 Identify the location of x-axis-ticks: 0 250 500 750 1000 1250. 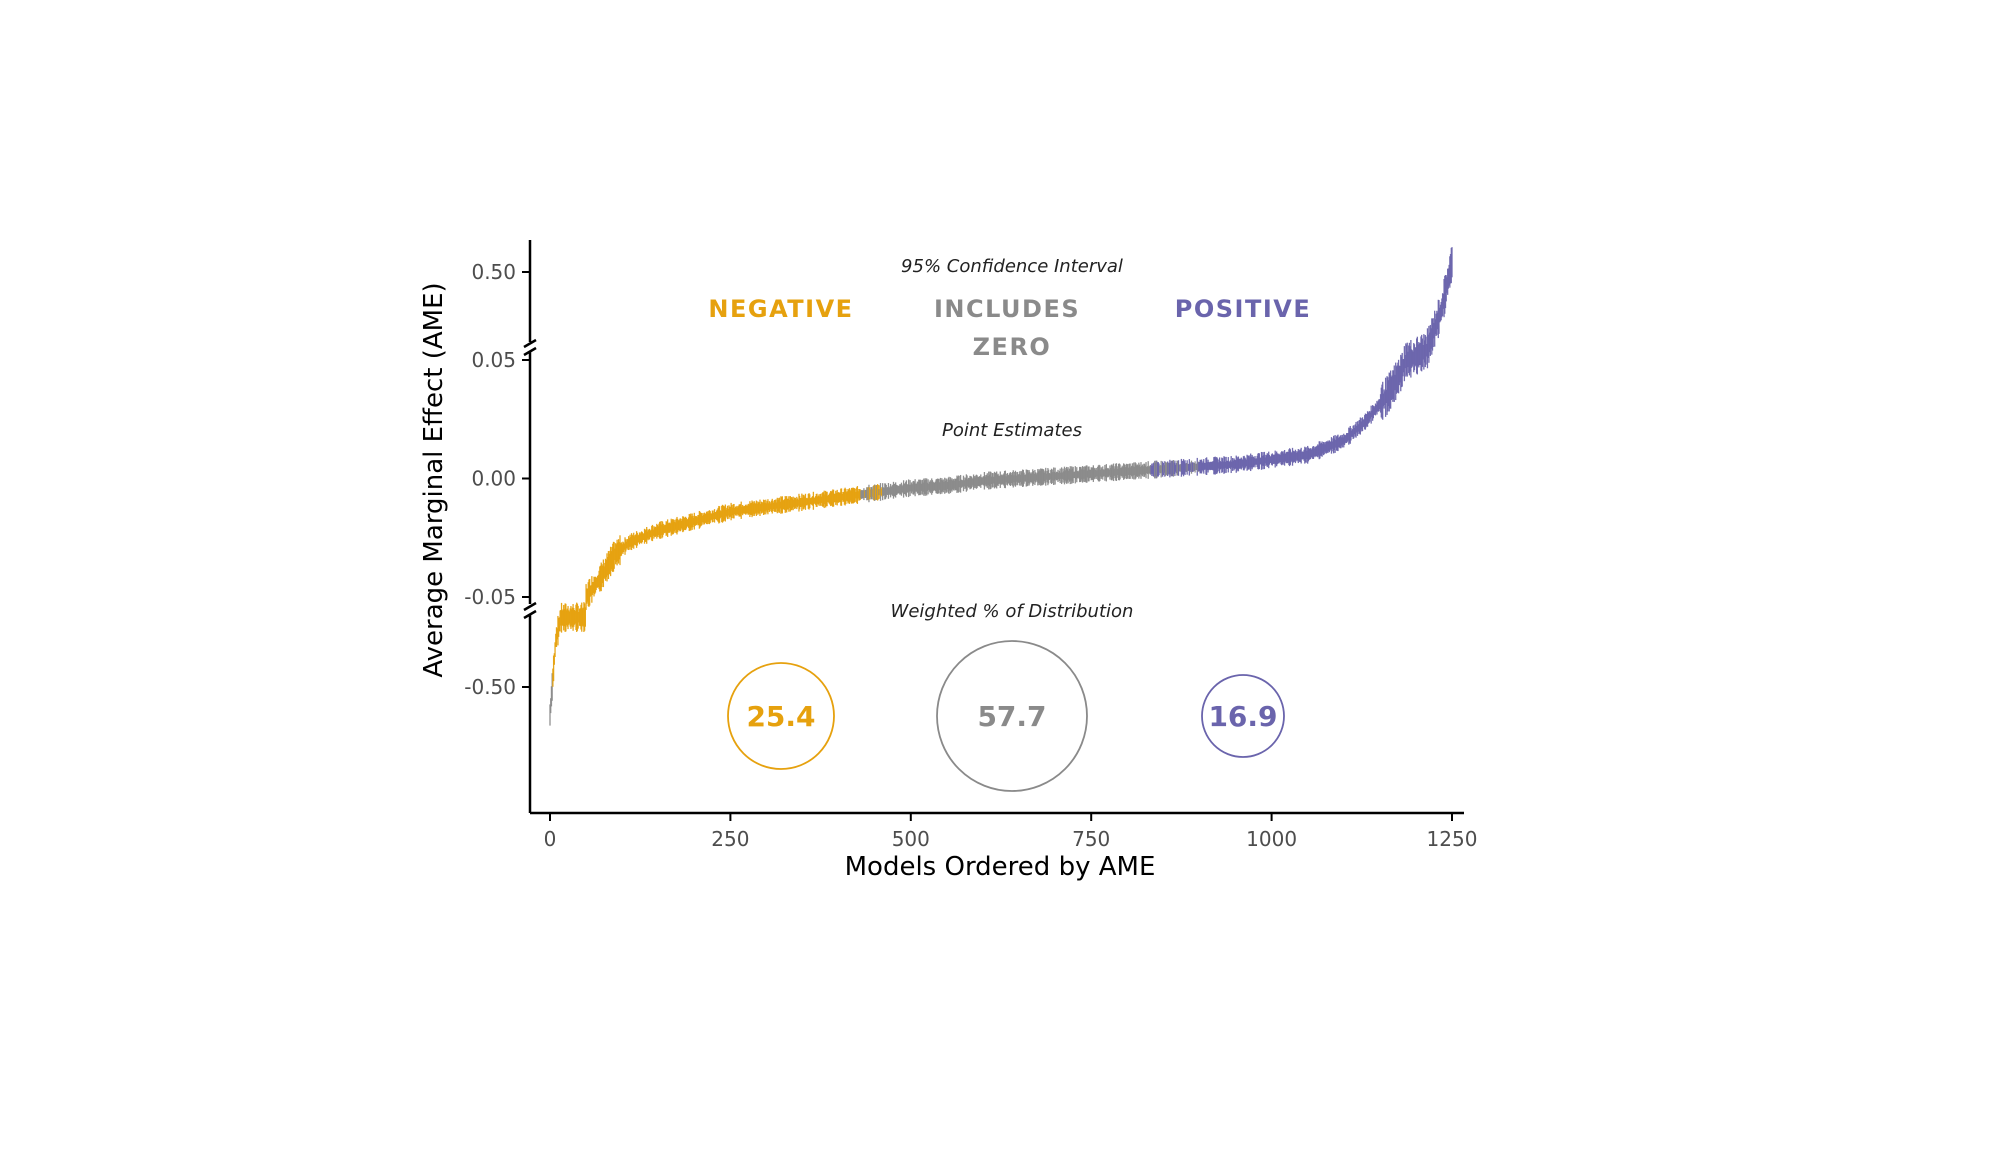
(1011, 832).